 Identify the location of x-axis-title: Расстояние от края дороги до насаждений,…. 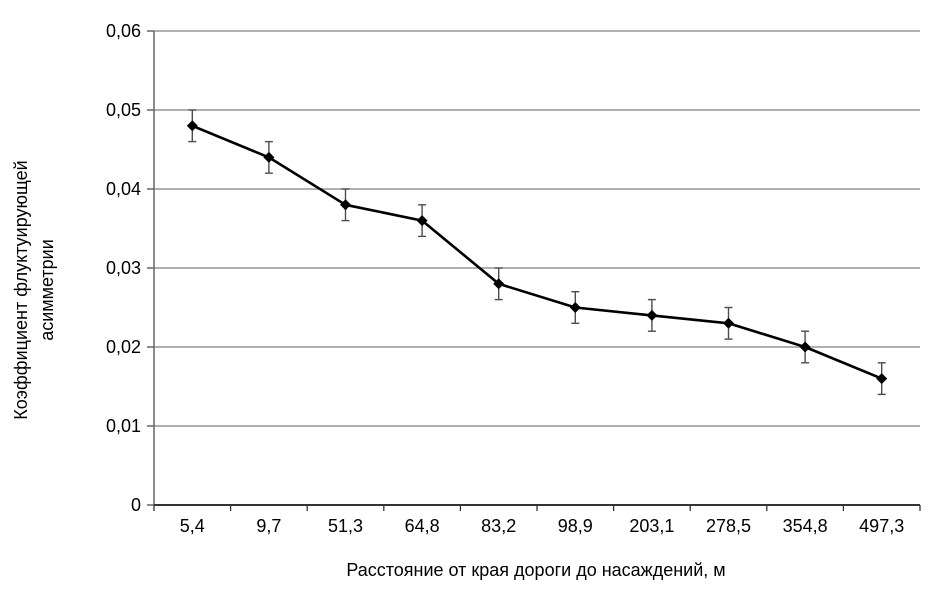
(535, 570).